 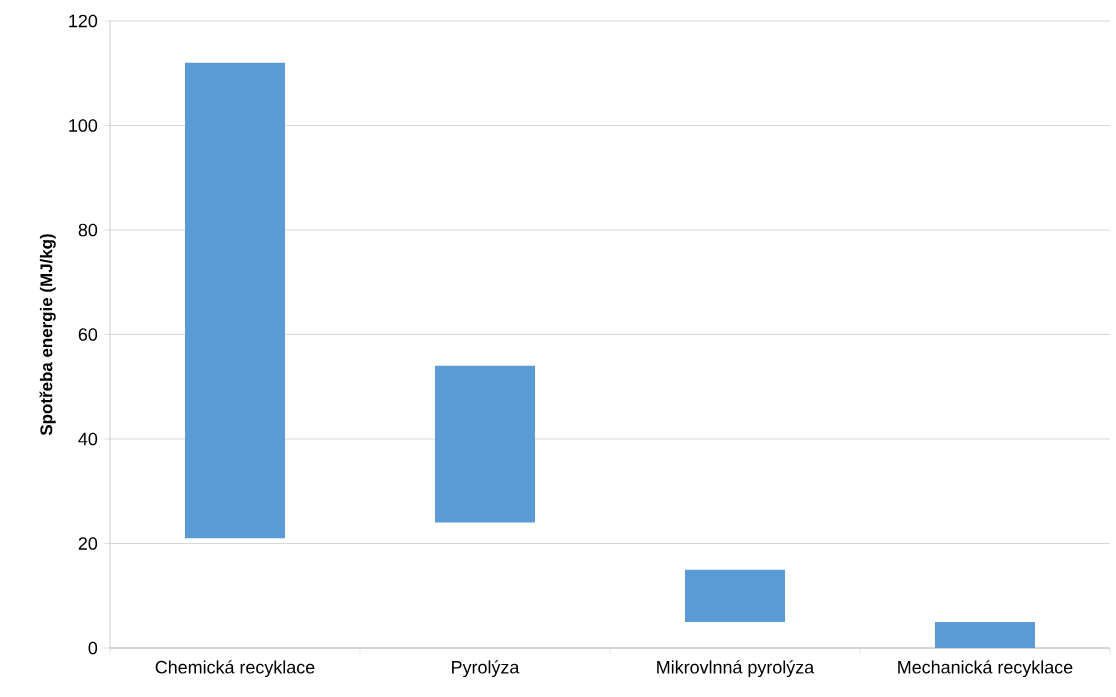 I want to click on y-tick-label: 20, so click(x=88, y=543).